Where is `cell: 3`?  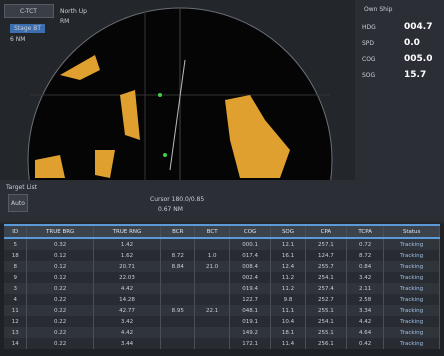
cell: 3 is located at coordinates (16, 288).